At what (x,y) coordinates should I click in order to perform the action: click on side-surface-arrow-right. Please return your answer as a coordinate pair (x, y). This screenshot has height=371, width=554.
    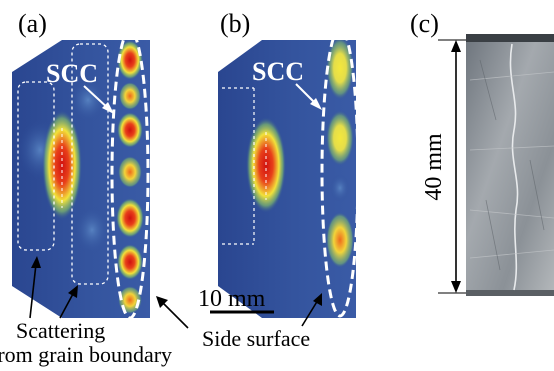
    Looking at the image, I should click on (310, 313).